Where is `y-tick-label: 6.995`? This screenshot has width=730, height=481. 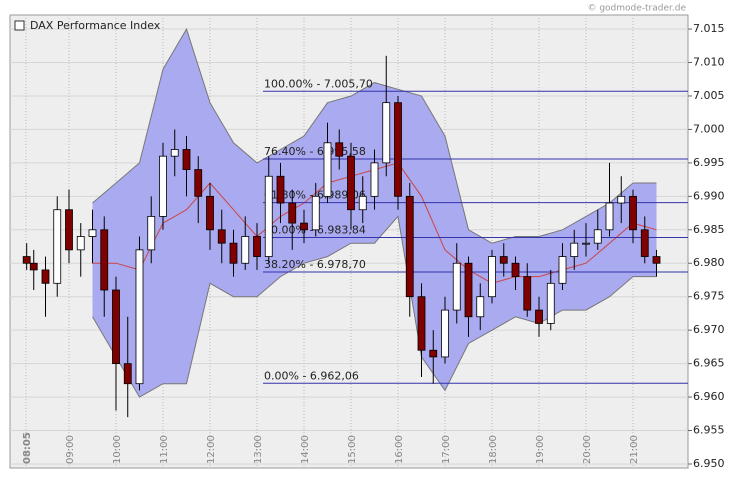 y-tick-label: 6.995 is located at coordinates (709, 162).